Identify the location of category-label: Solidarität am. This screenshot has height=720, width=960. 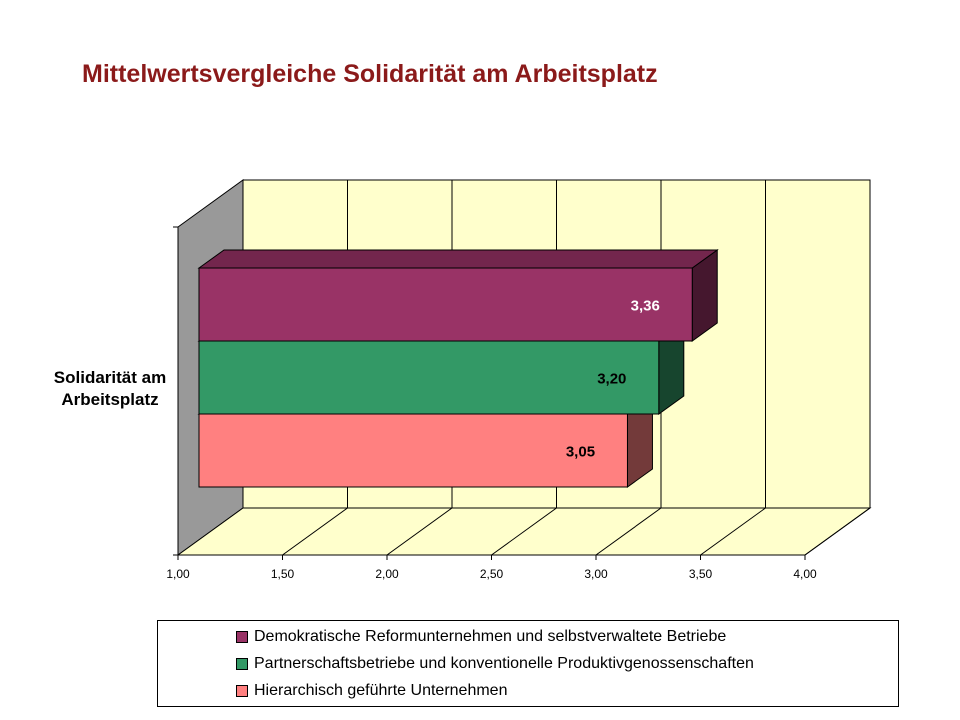
(110, 377).